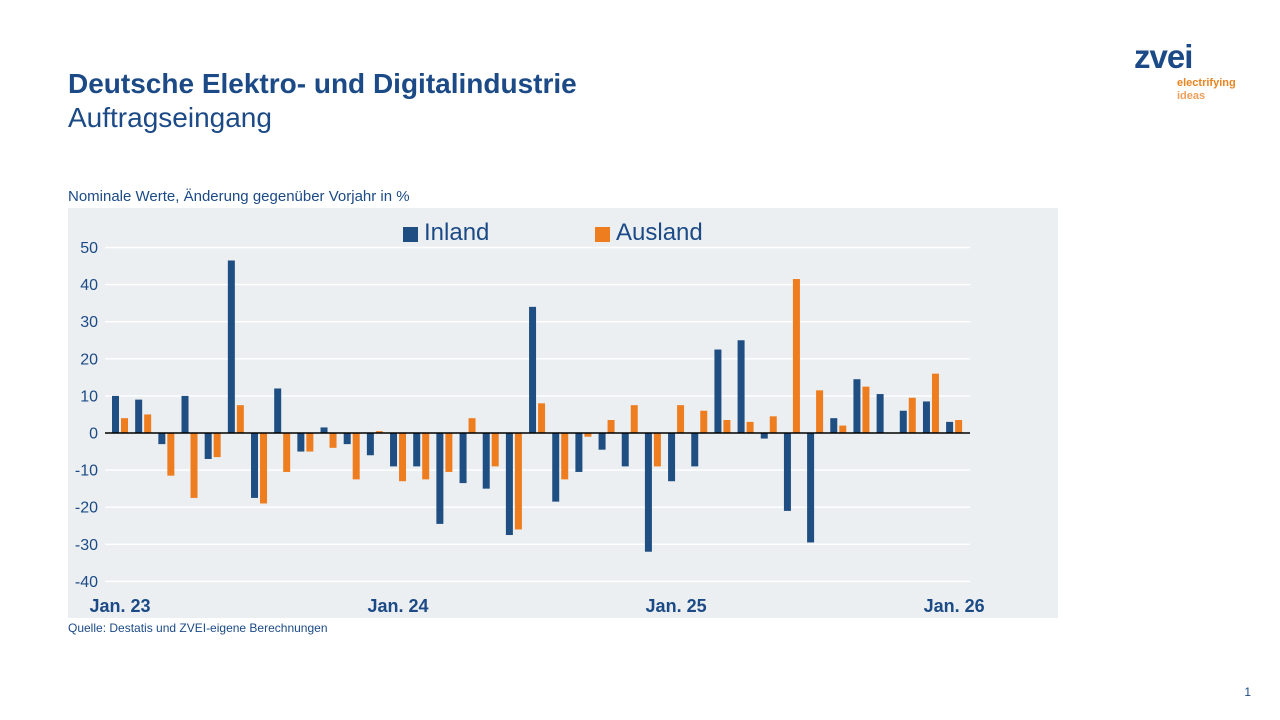 This screenshot has width=1280, height=720. I want to click on y-axis-label: 0, so click(93, 434).